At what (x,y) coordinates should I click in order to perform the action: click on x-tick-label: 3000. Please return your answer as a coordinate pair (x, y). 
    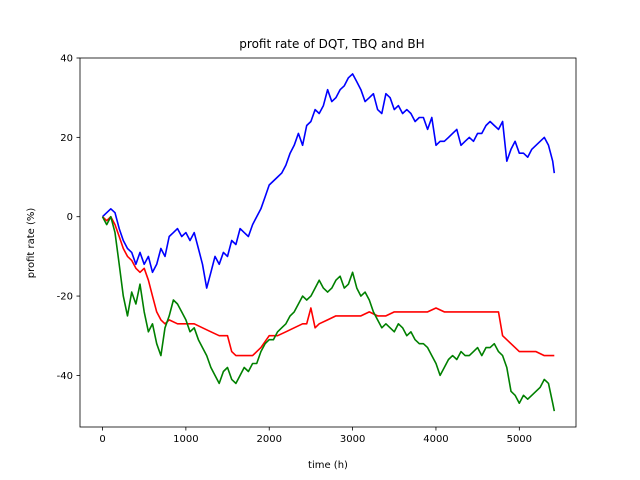
    Looking at the image, I should click on (352, 439).